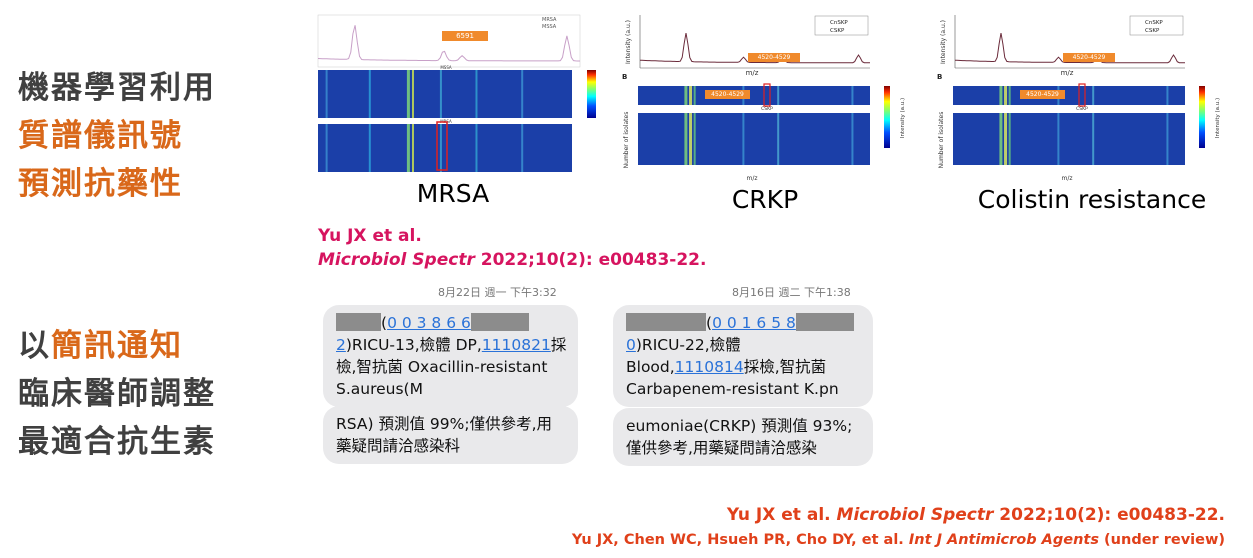 The width and height of the screenshot is (1253, 558). I want to click on peak-label: 6591, so click(465, 36).